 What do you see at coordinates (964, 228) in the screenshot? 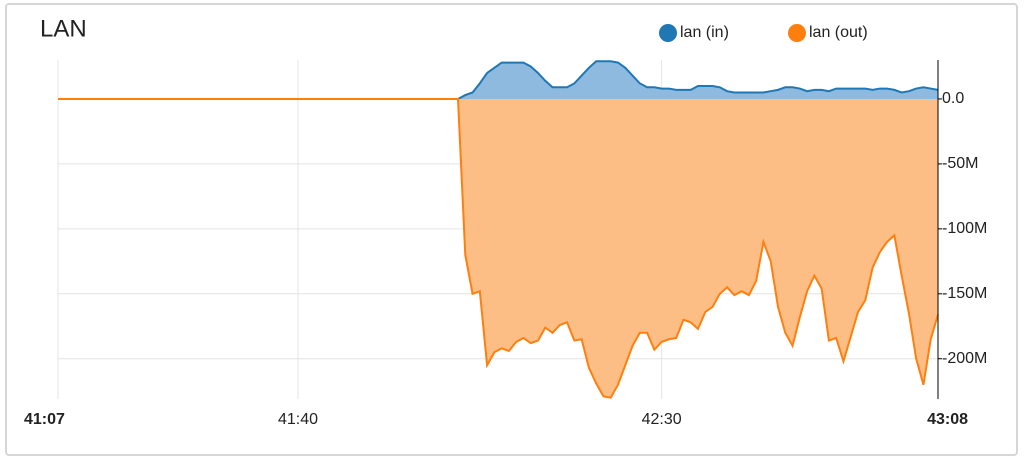
I see `y-tick-label: -100M` at bounding box center [964, 228].